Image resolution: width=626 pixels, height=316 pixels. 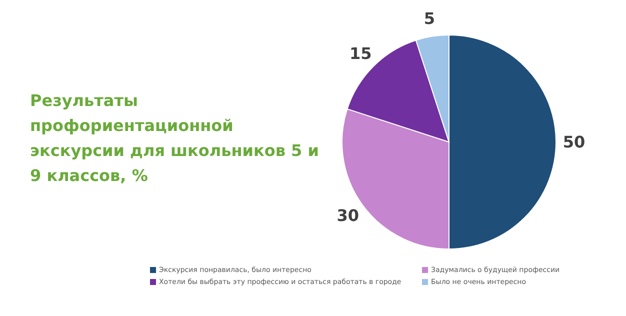 What do you see at coordinates (574, 142) in the screenshot?
I see `data-label: 50` at bounding box center [574, 142].